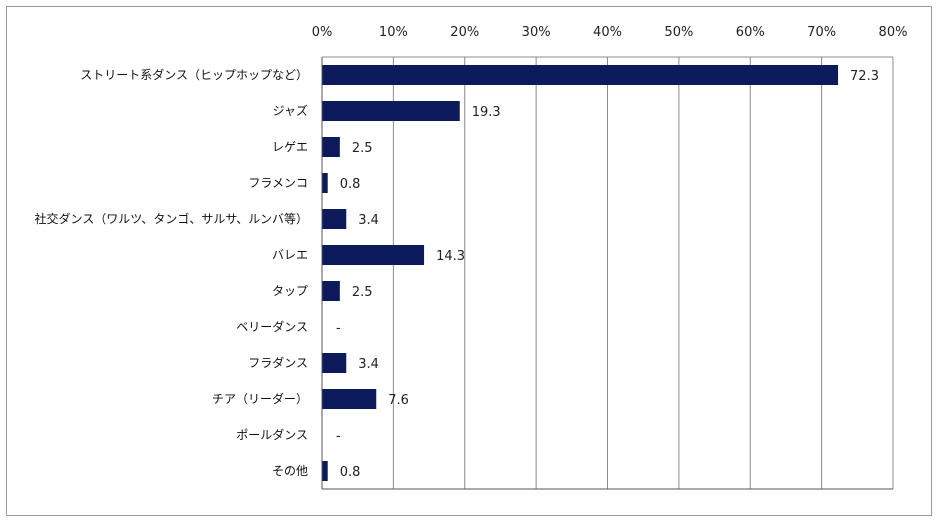 This screenshot has width=939, height=522. Describe the element at coordinates (272, 434) in the screenshot. I see `category-label: ポールダンス` at that location.